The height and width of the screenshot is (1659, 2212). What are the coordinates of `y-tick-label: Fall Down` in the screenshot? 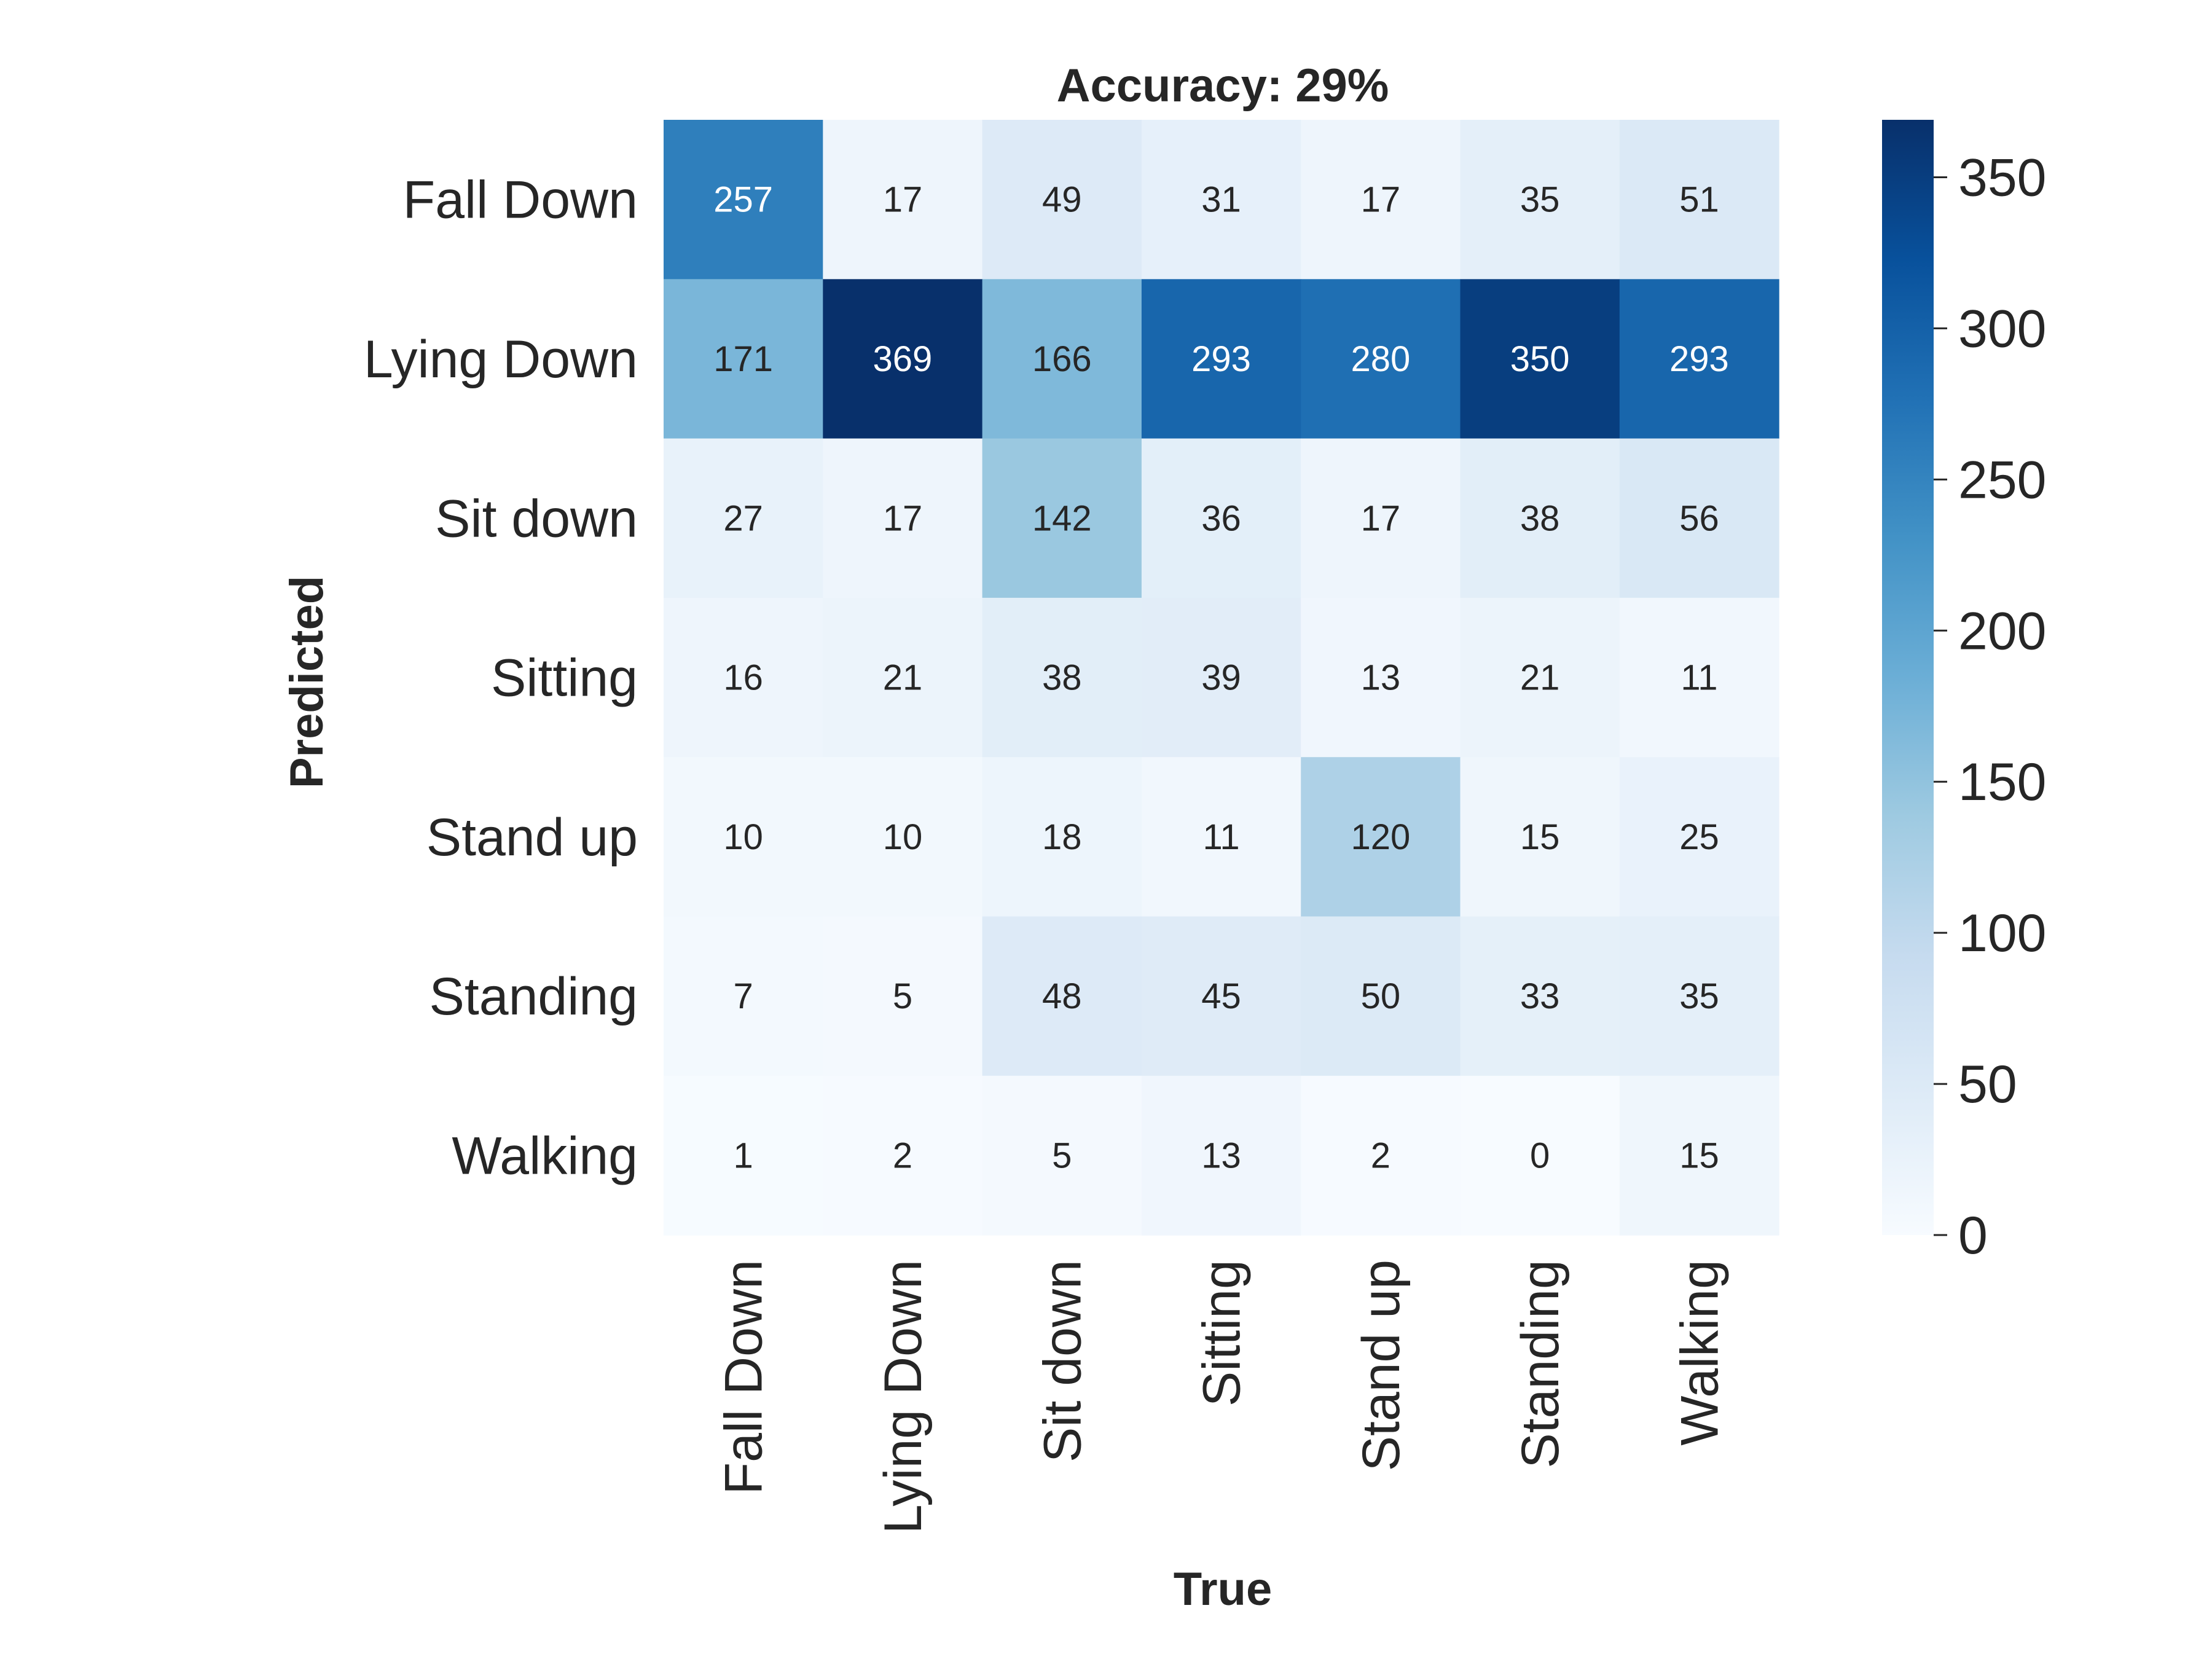 It's located at (520, 200).